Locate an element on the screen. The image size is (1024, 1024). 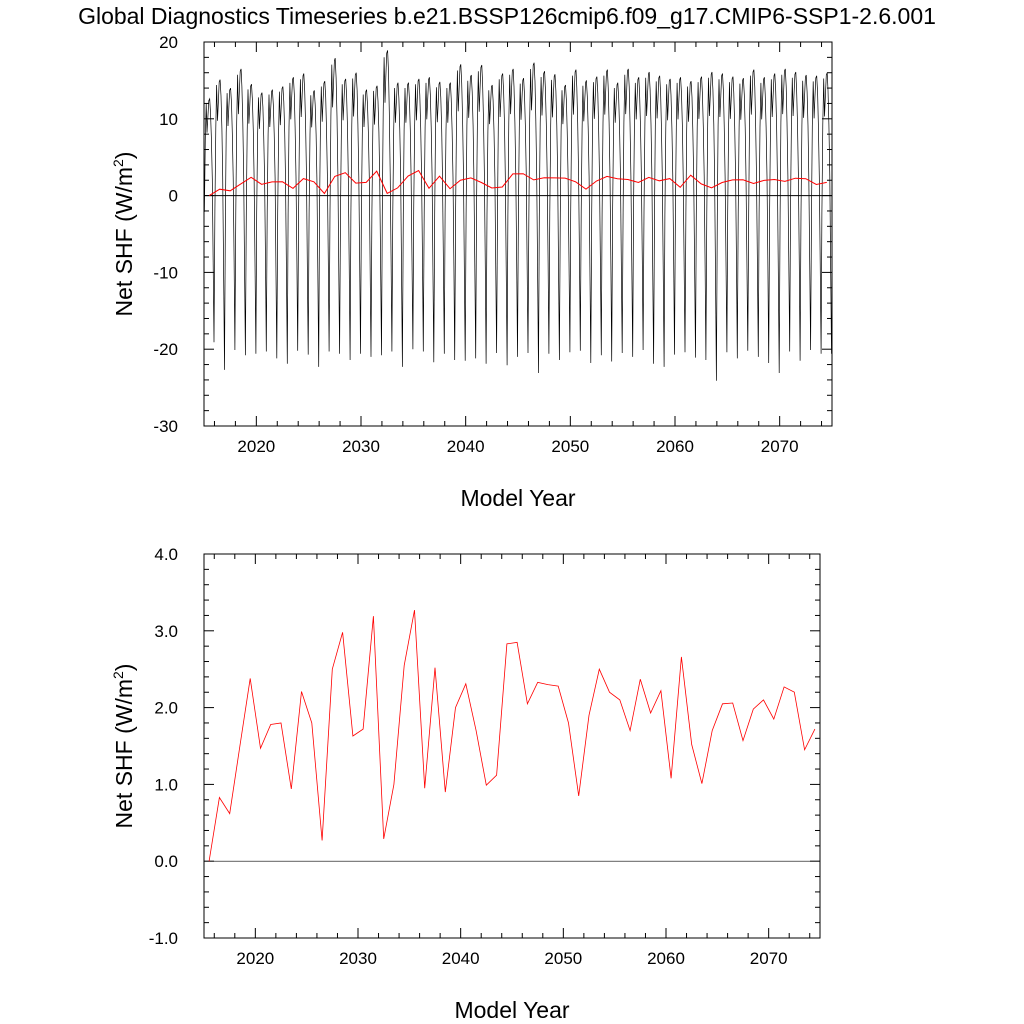
y-tick-label: 4.0 is located at coordinates (166, 554).